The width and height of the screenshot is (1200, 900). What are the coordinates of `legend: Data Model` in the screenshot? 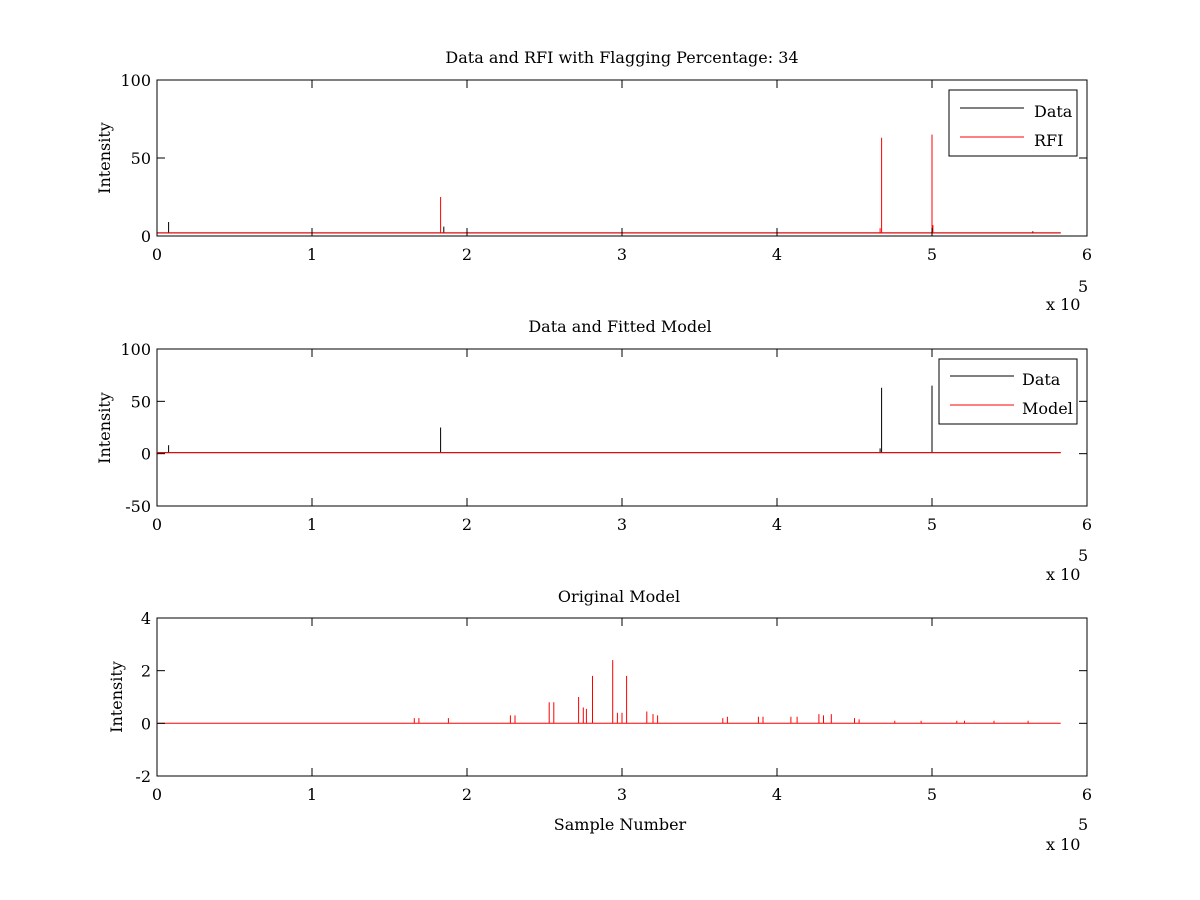 It's located at (1008, 391).